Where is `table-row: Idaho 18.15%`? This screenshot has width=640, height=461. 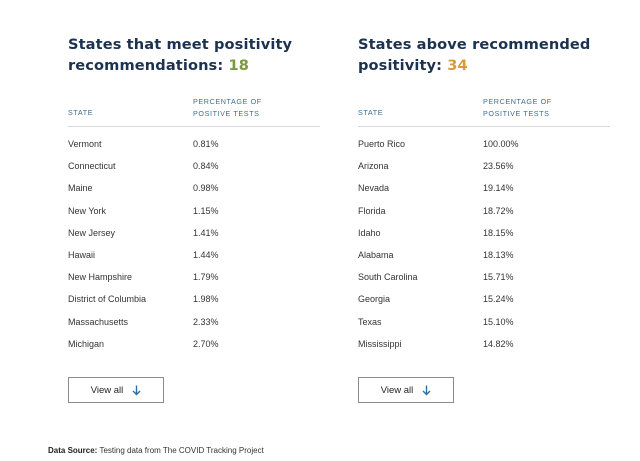 table-row: Idaho 18.15% is located at coordinates (484, 235).